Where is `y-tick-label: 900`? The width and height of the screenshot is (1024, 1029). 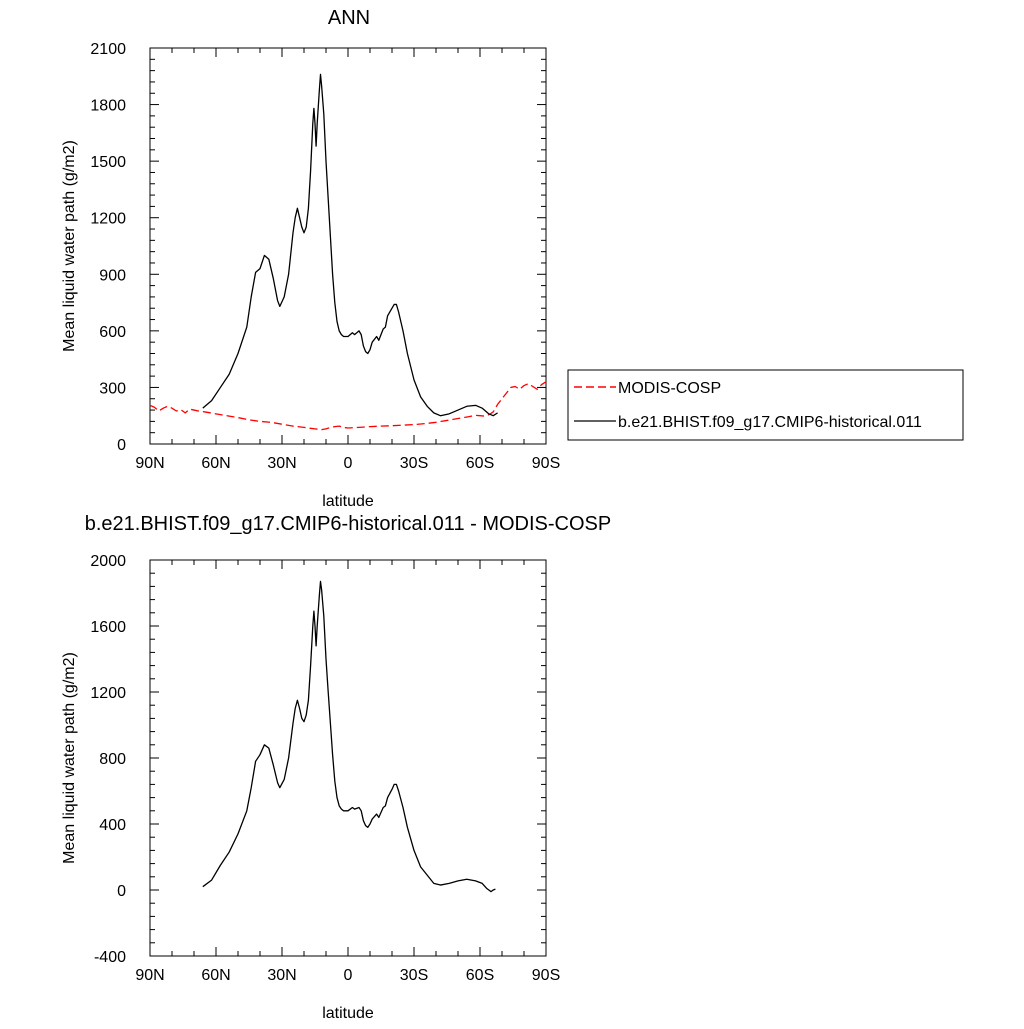
y-tick-label: 900 is located at coordinates (112, 275).